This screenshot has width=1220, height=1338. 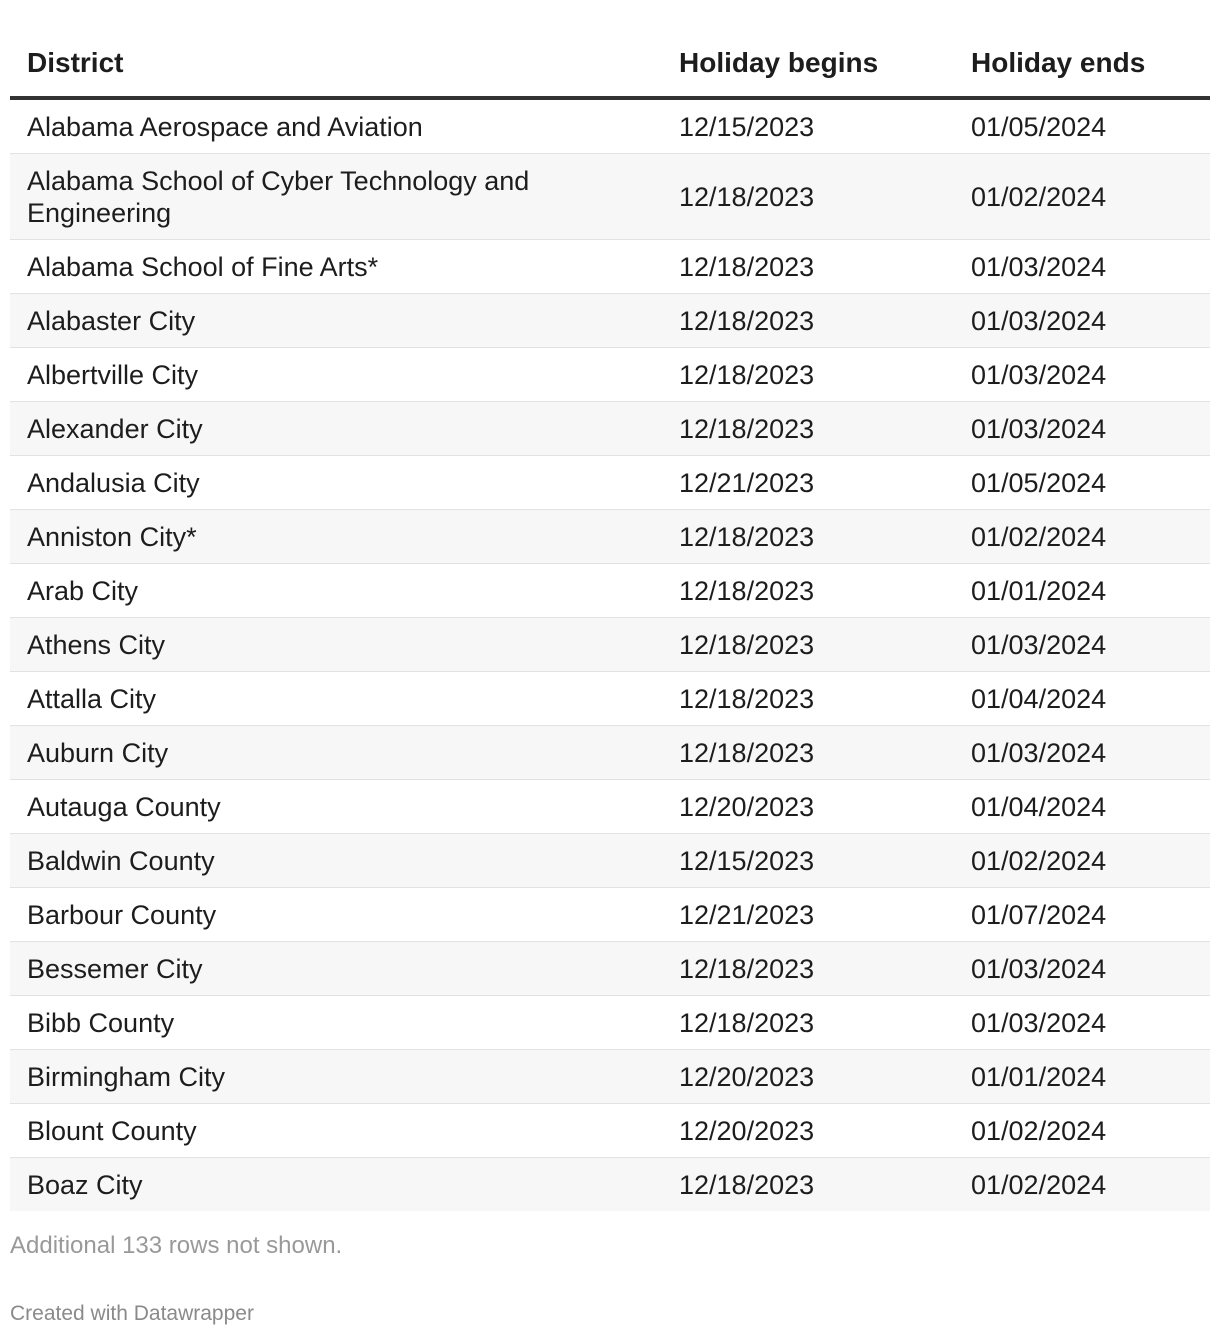 I want to click on table-row: Albertville City 12/18/2023 01/03/2024, so click(x=610, y=374).